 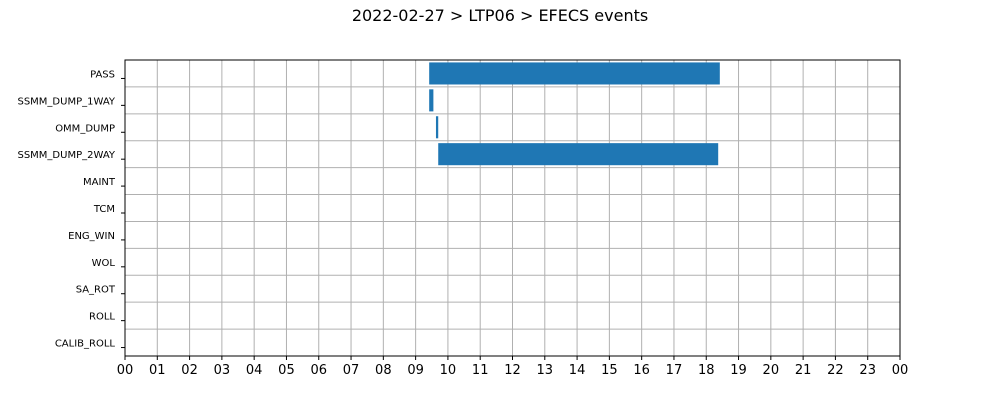 What do you see at coordinates (96, 290) in the screenshot?
I see `y-tick-label: SA_ROT` at bounding box center [96, 290].